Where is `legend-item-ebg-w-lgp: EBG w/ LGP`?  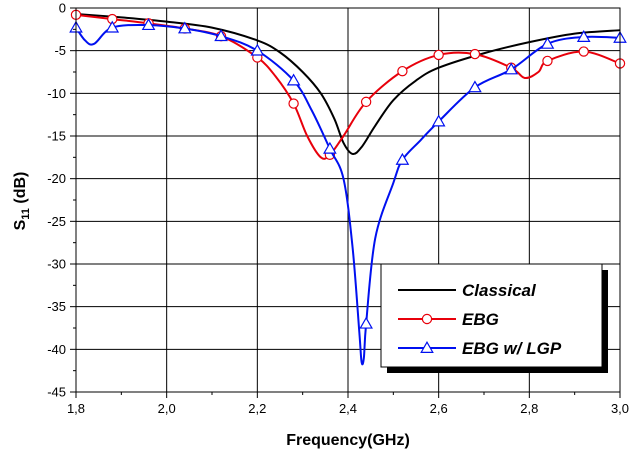 legend-item-ebg-w-lgp: EBG w/ LGP is located at coordinates (480, 348).